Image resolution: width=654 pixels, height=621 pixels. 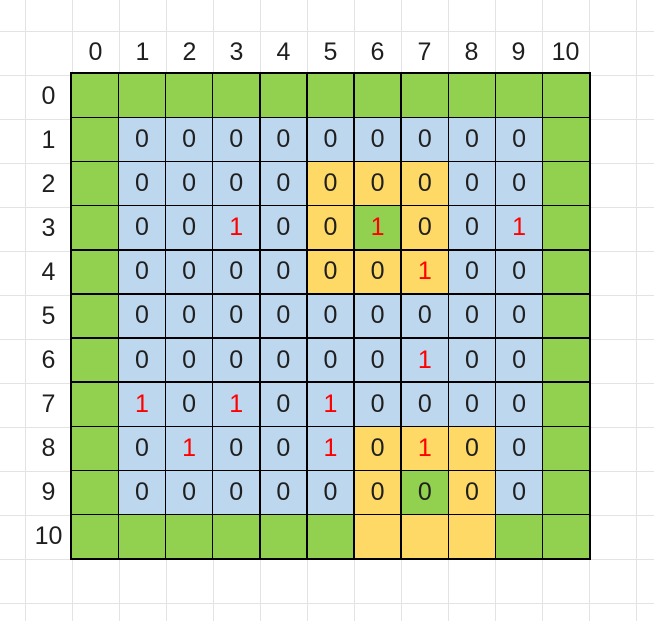 I want to click on column-header-9: 9, so click(x=518, y=52).